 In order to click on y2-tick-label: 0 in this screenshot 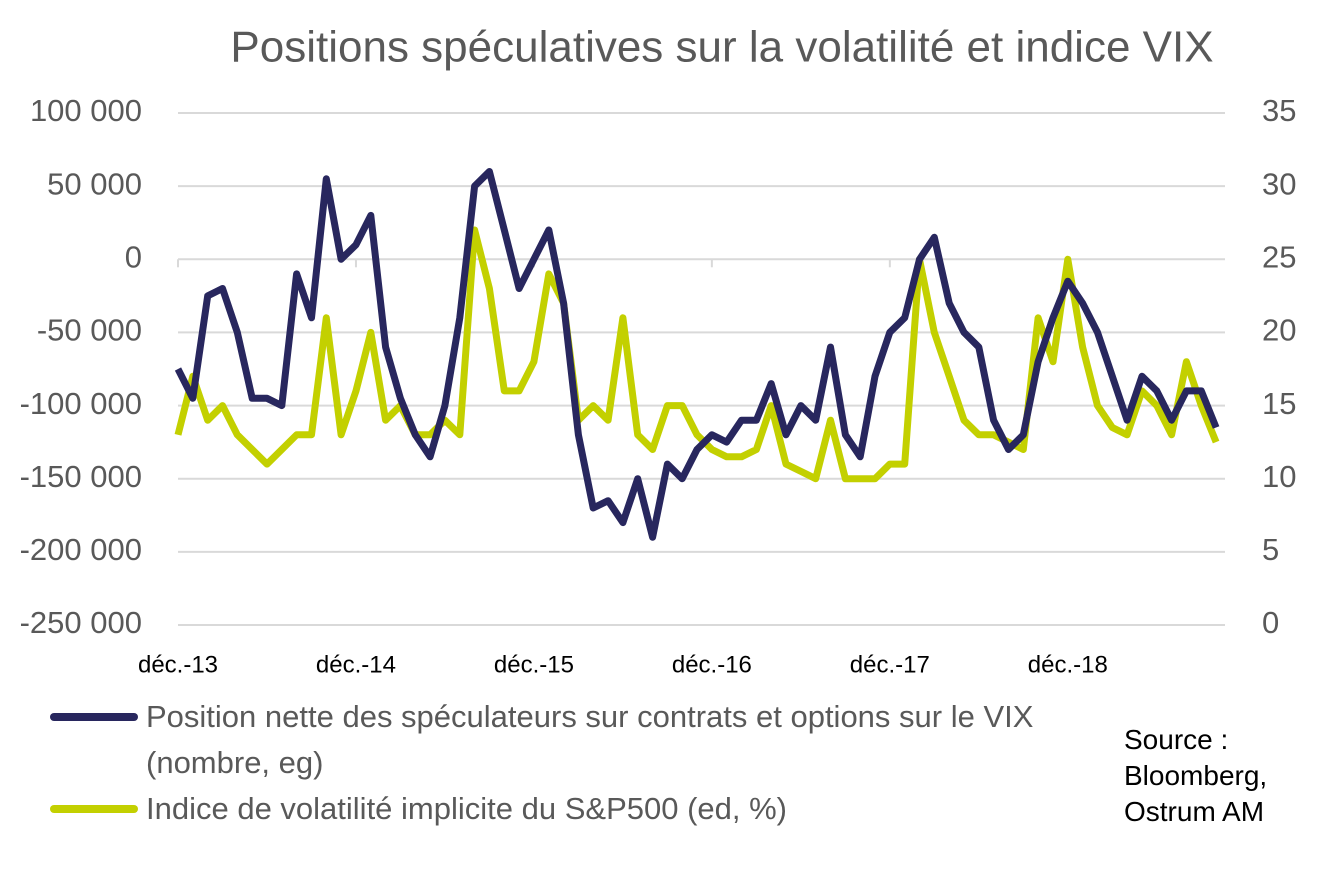, I will do `click(1270, 622)`.